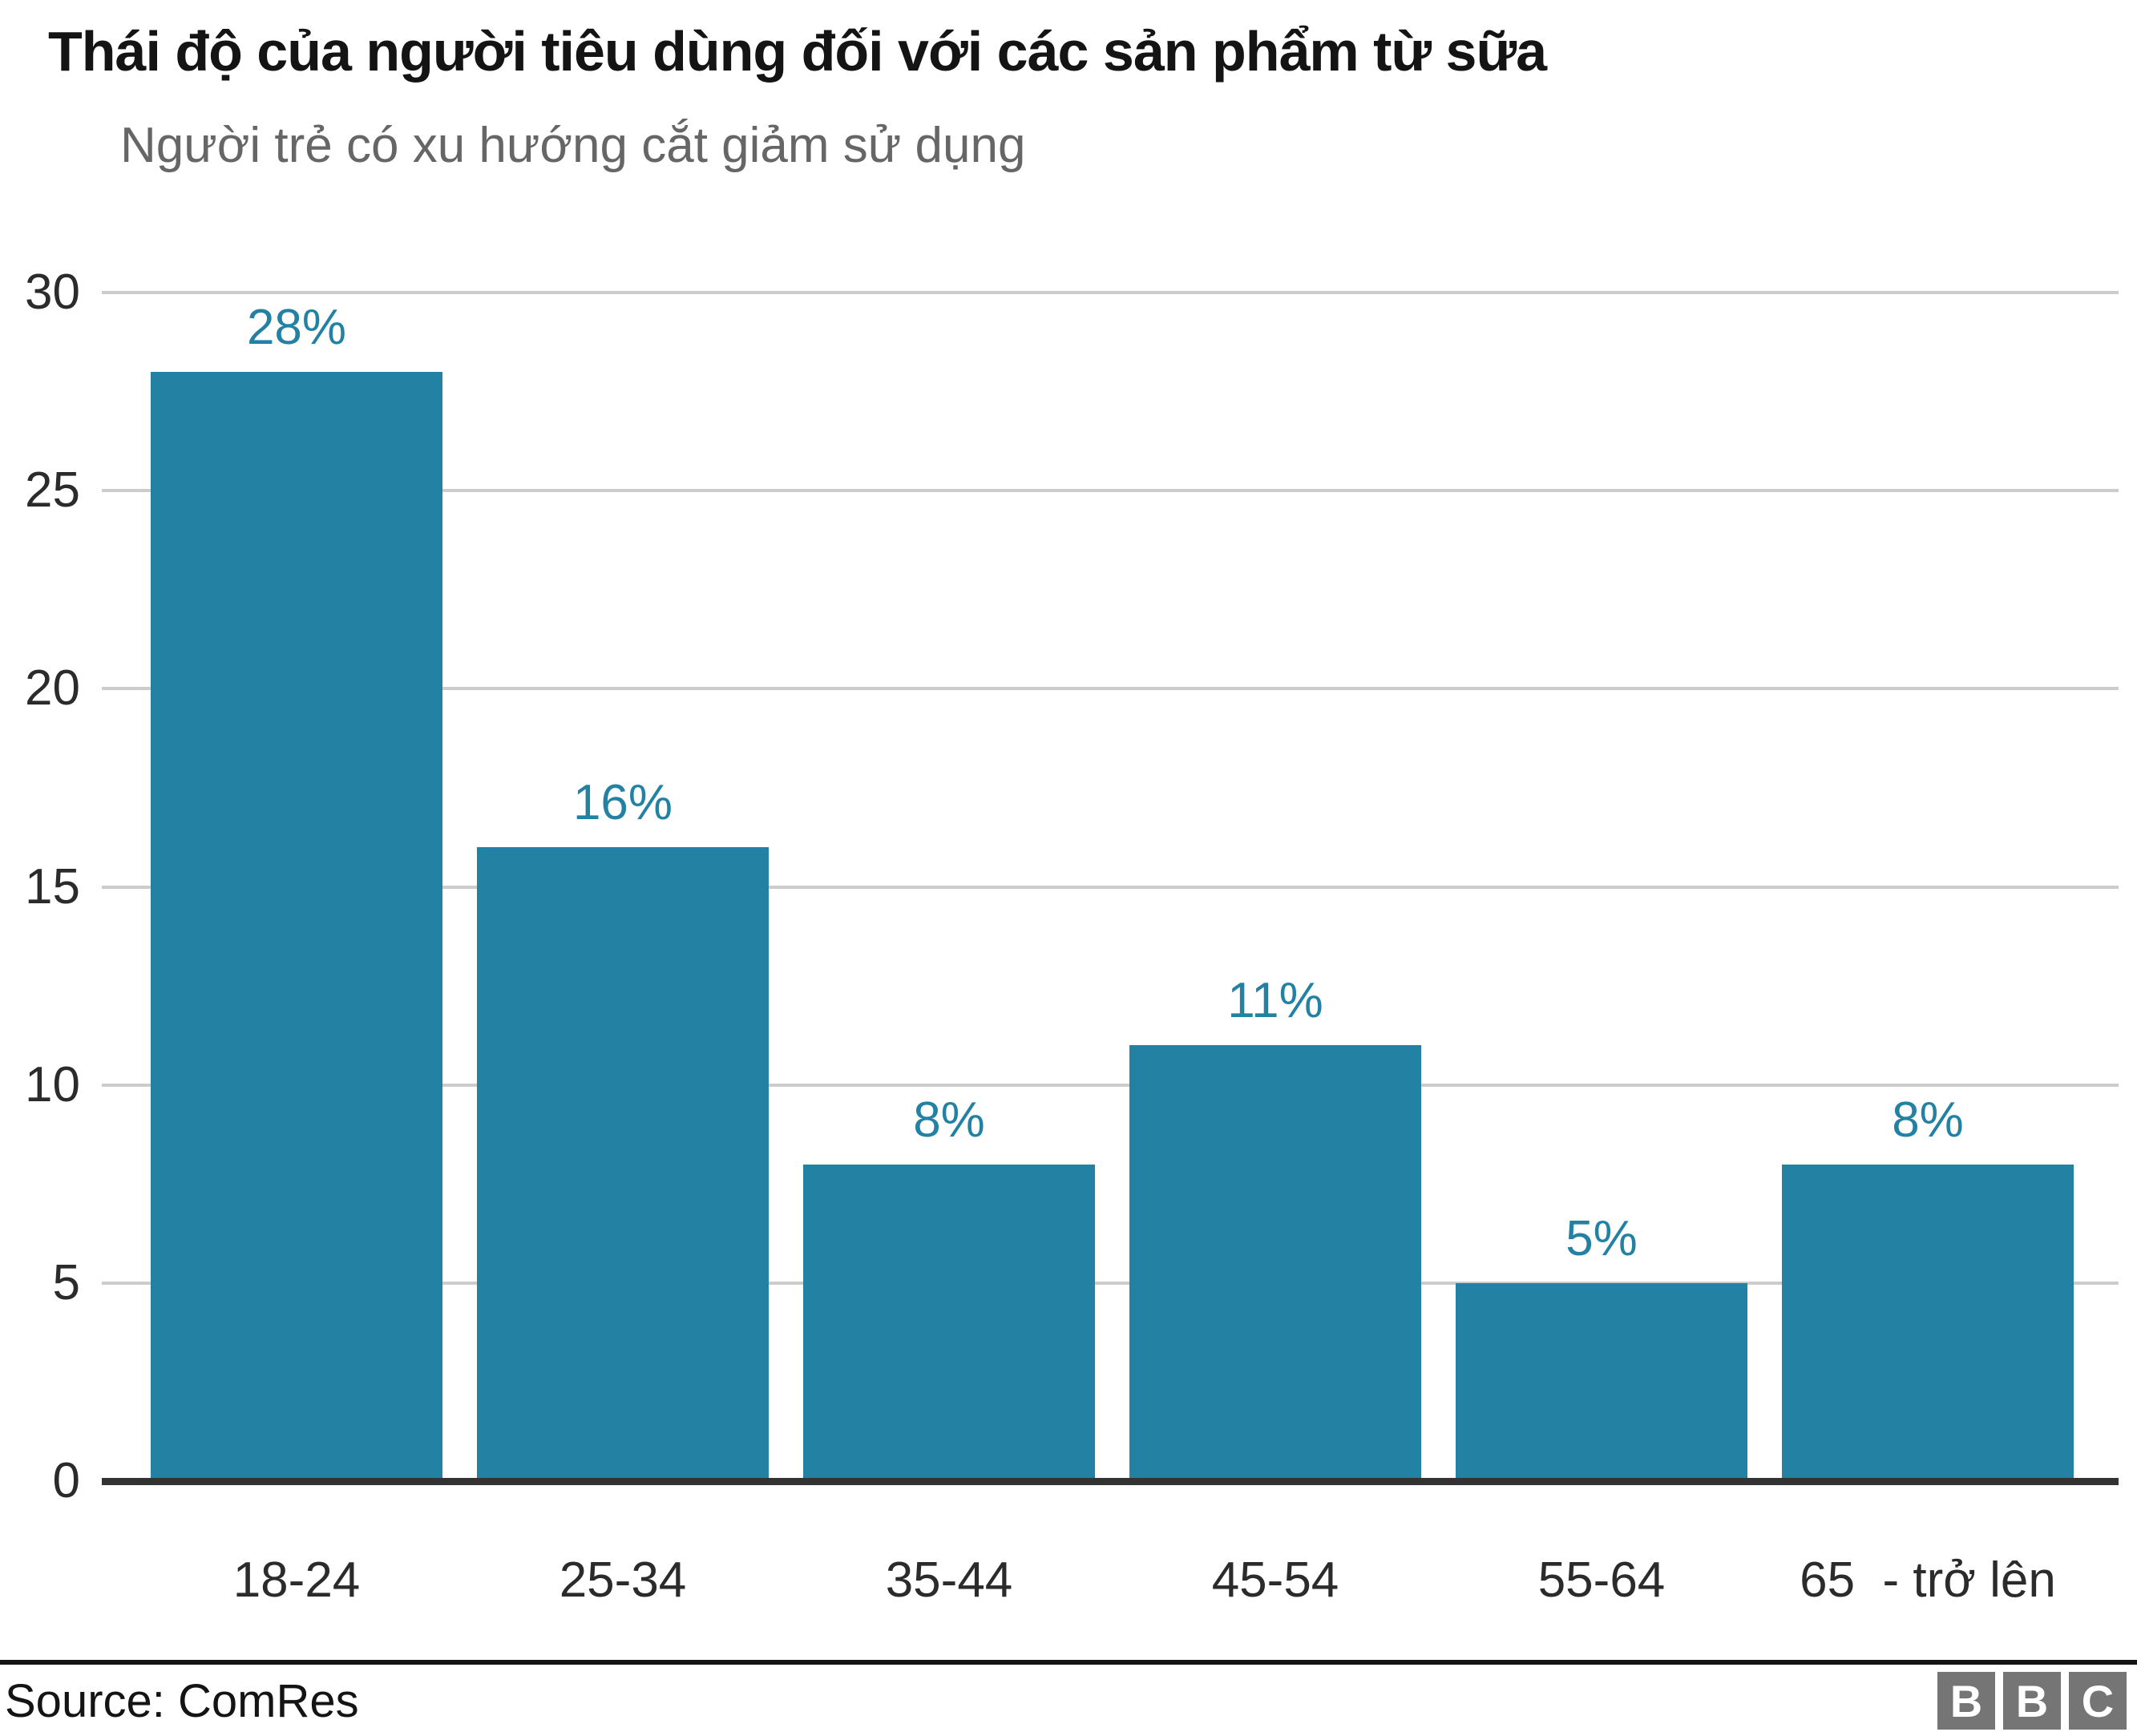 This screenshot has width=2137, height=1736. I want to click on y-tick-label: 10, so click(53, 1084).